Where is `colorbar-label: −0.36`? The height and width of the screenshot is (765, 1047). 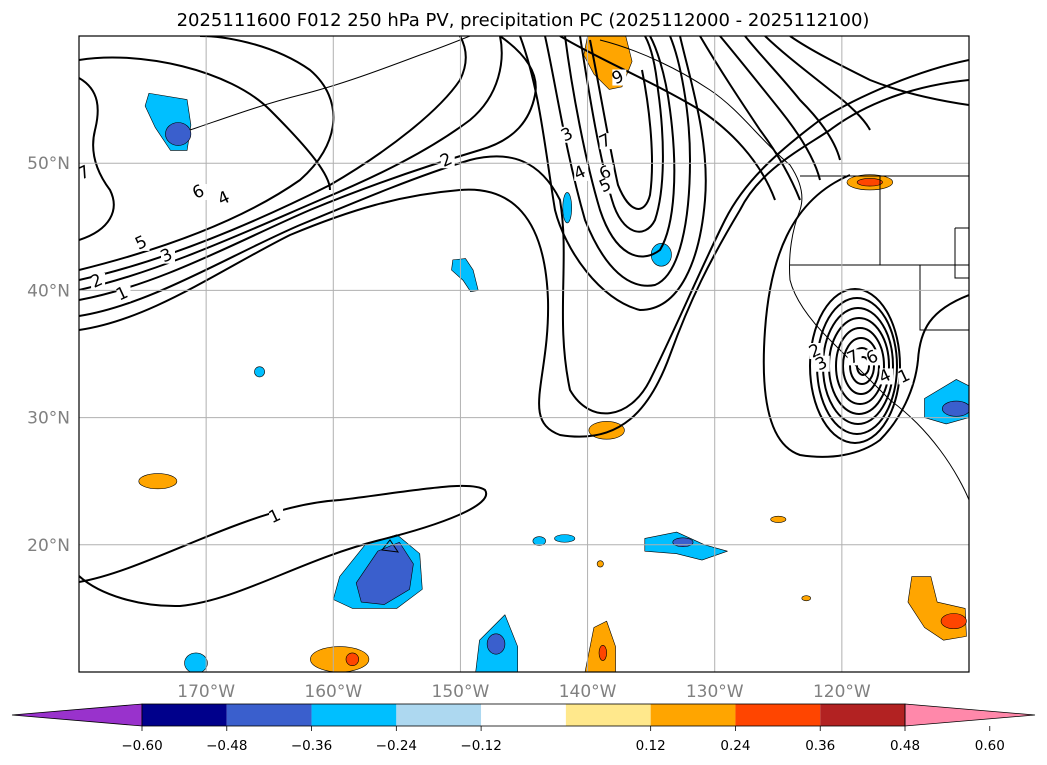
colorbar-label: −0.36 is located at coordinates (311, 746).